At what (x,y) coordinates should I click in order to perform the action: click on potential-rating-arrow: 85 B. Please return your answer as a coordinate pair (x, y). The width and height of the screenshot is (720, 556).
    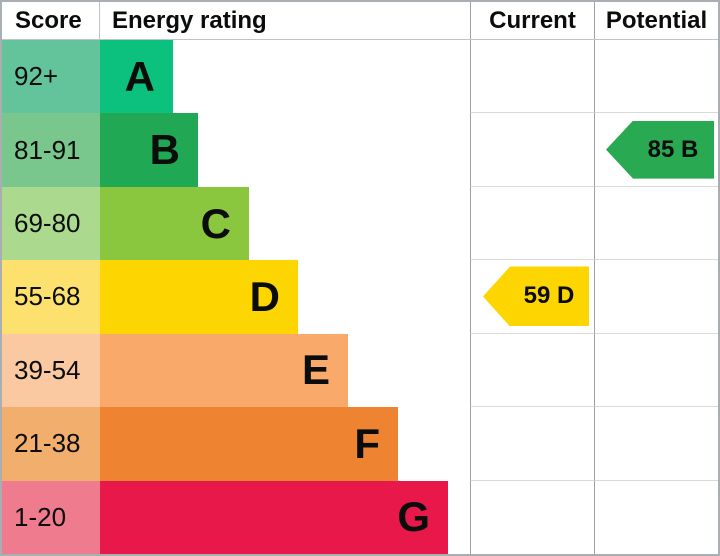
    Looking at the image, I should click on (660, 149).